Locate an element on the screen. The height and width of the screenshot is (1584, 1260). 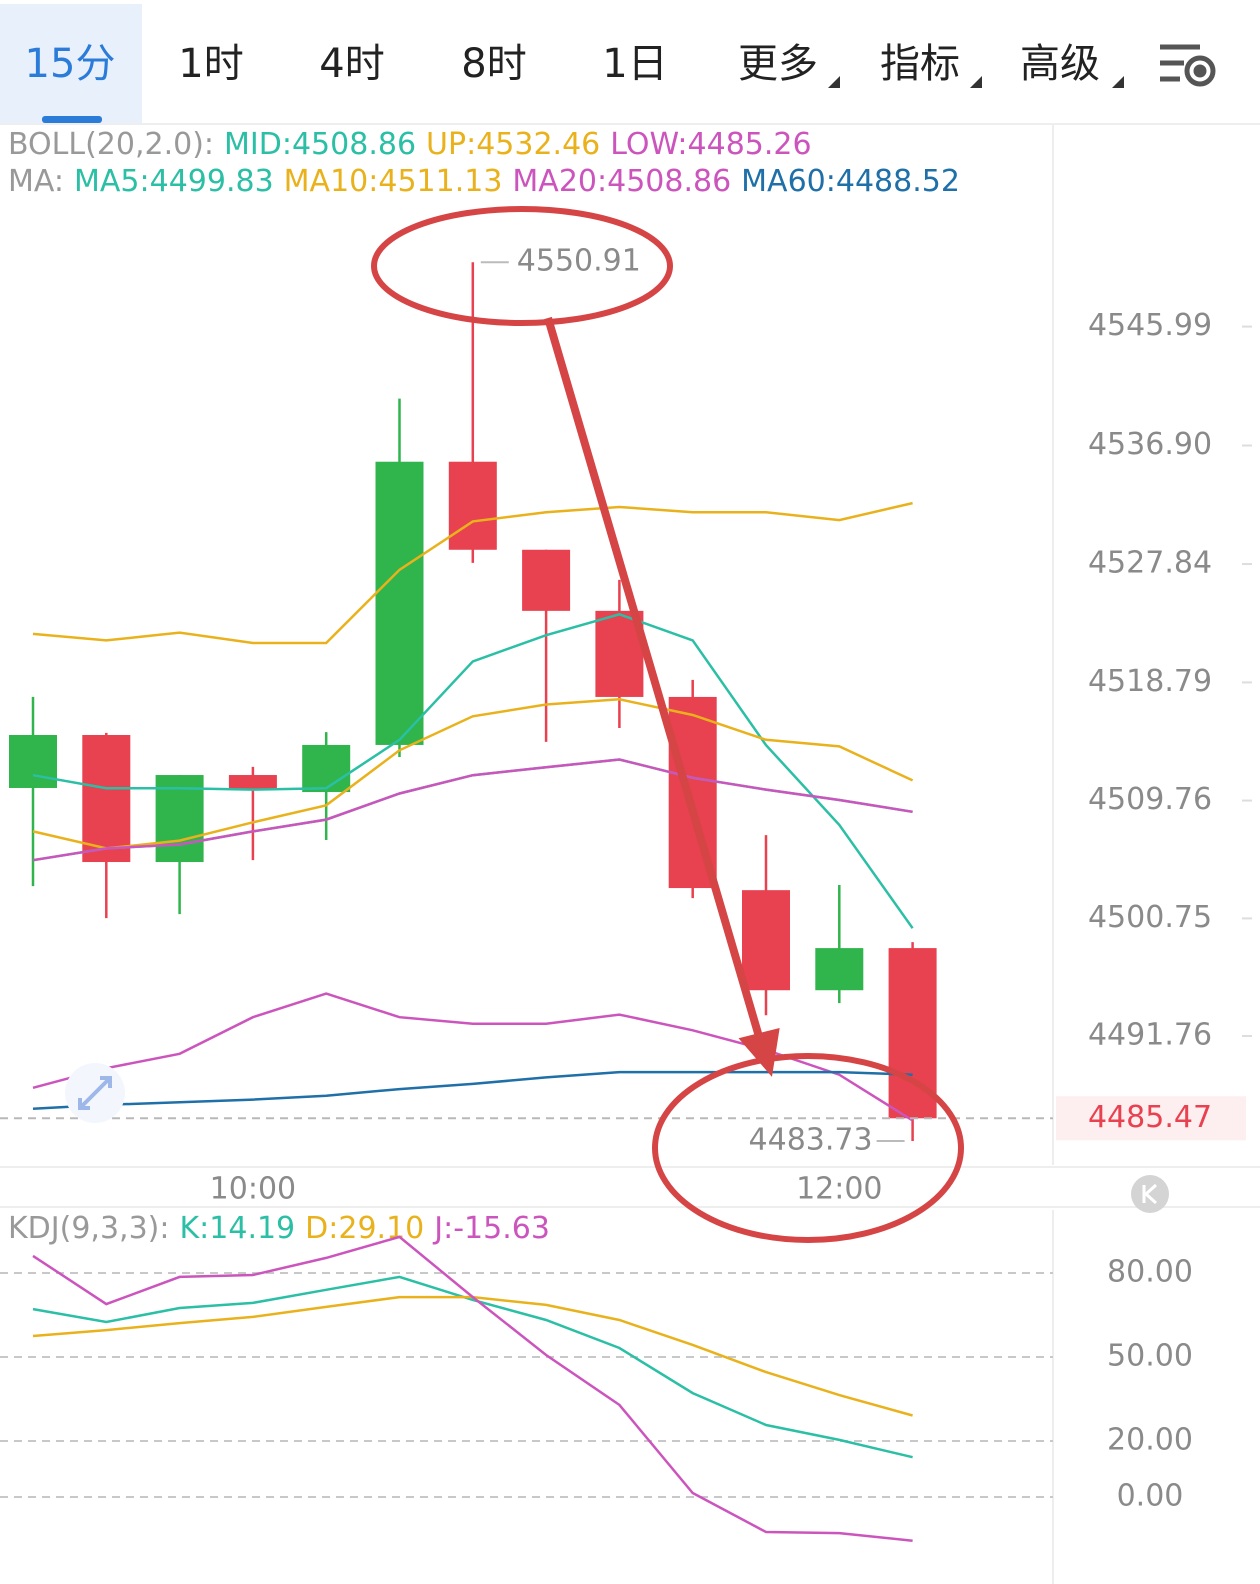
tab: 15分 is located at coordinates (70, 64).